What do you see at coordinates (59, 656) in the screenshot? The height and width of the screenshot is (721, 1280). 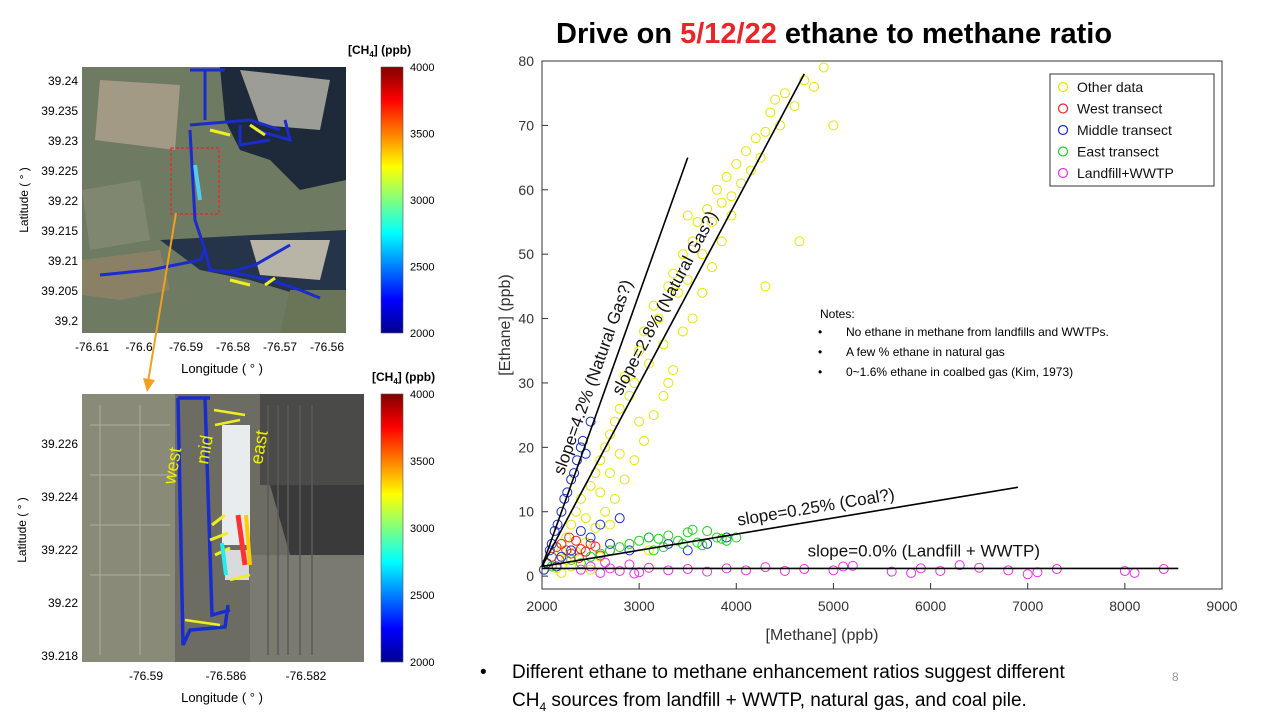 I see `map-y-tick-label: 39.218` at bounding box center [59, 656].